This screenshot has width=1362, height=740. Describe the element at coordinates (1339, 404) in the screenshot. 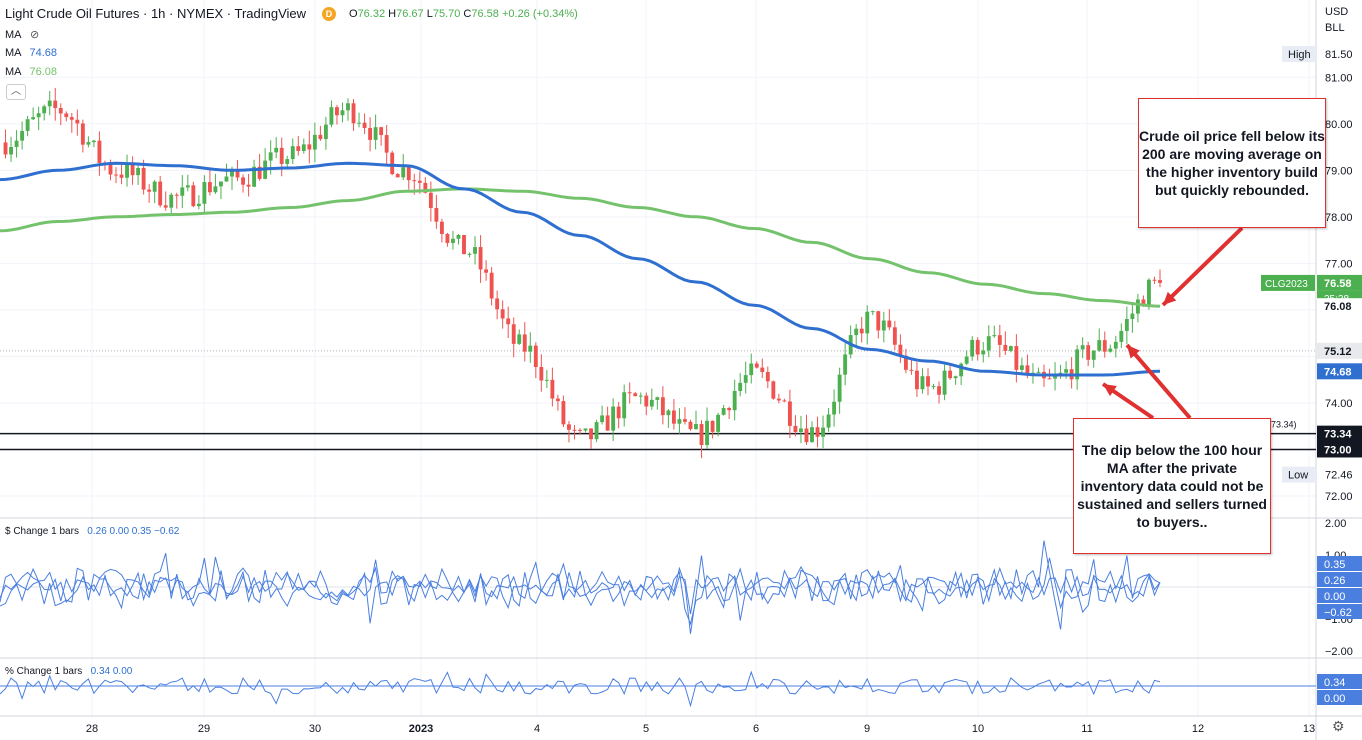

I see `price-tick-label: 74.00` at that location.